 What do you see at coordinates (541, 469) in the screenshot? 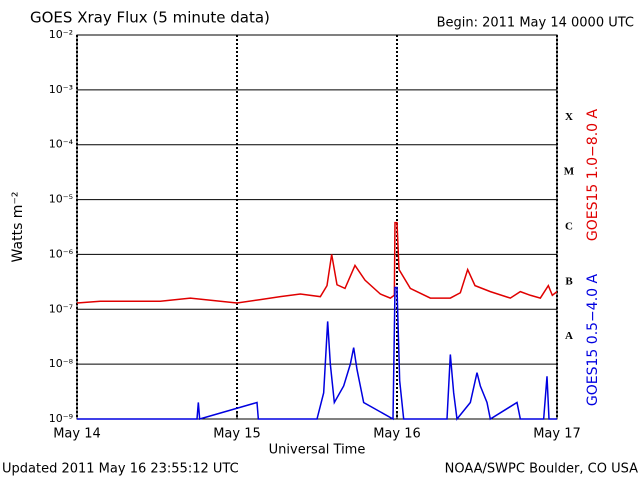
I see `footer-source: NOAA/SWPC Boulder, CO USA` at bounding box center [541, 469].